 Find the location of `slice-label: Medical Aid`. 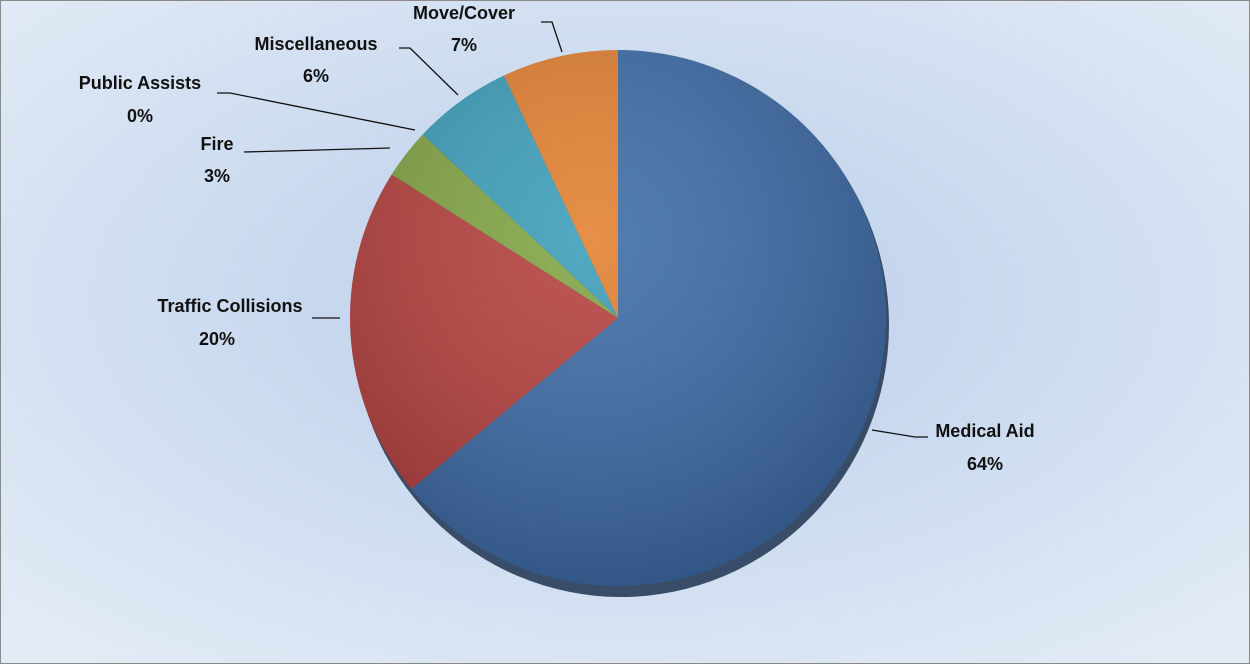

slice-label: Medical Aid is located at coordinates (984, 431).